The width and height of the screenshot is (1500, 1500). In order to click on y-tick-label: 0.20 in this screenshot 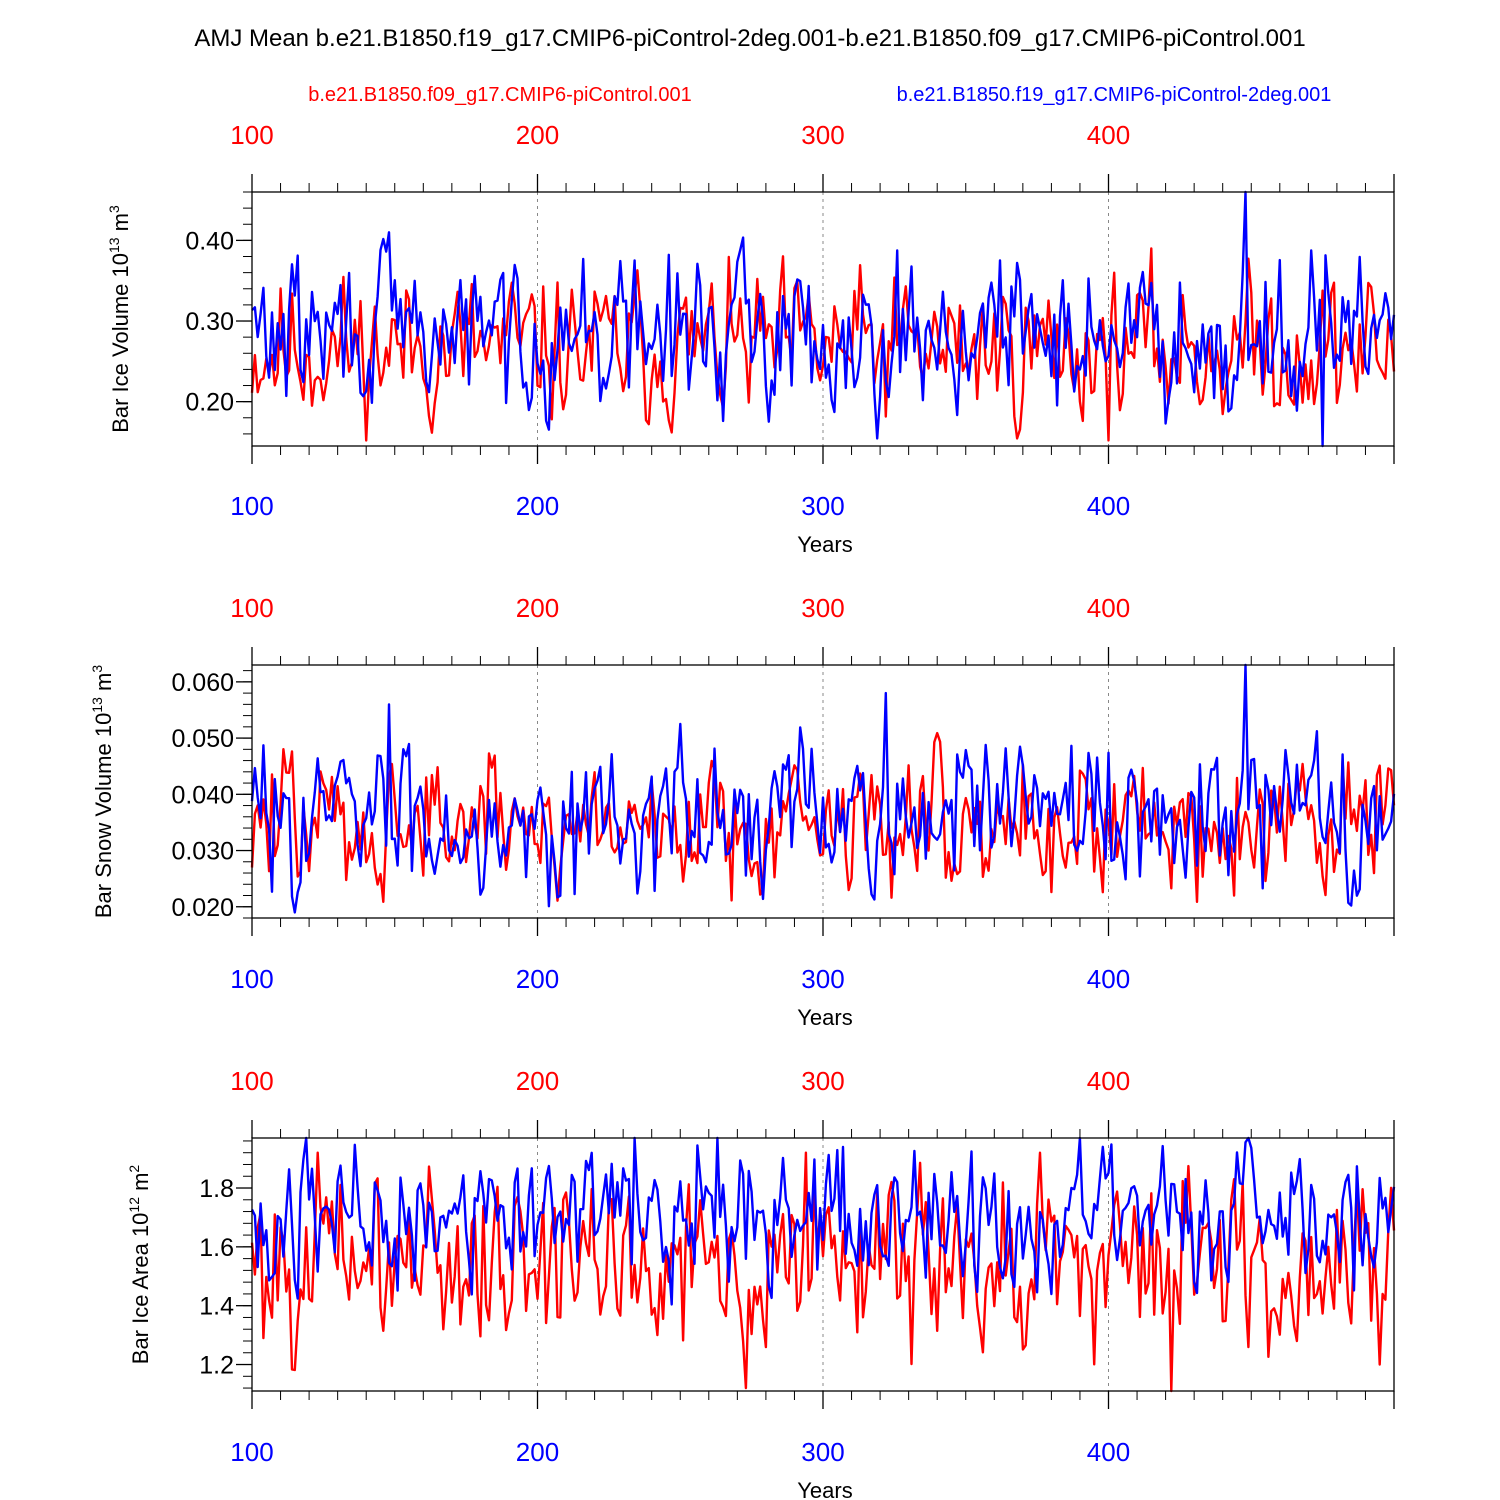, I will do `click(209, 403)`.